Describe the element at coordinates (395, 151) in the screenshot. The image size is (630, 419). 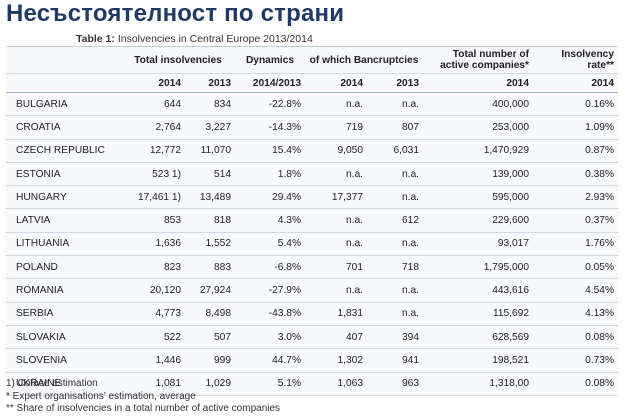
I see `value-cell: 6,031` at that location.